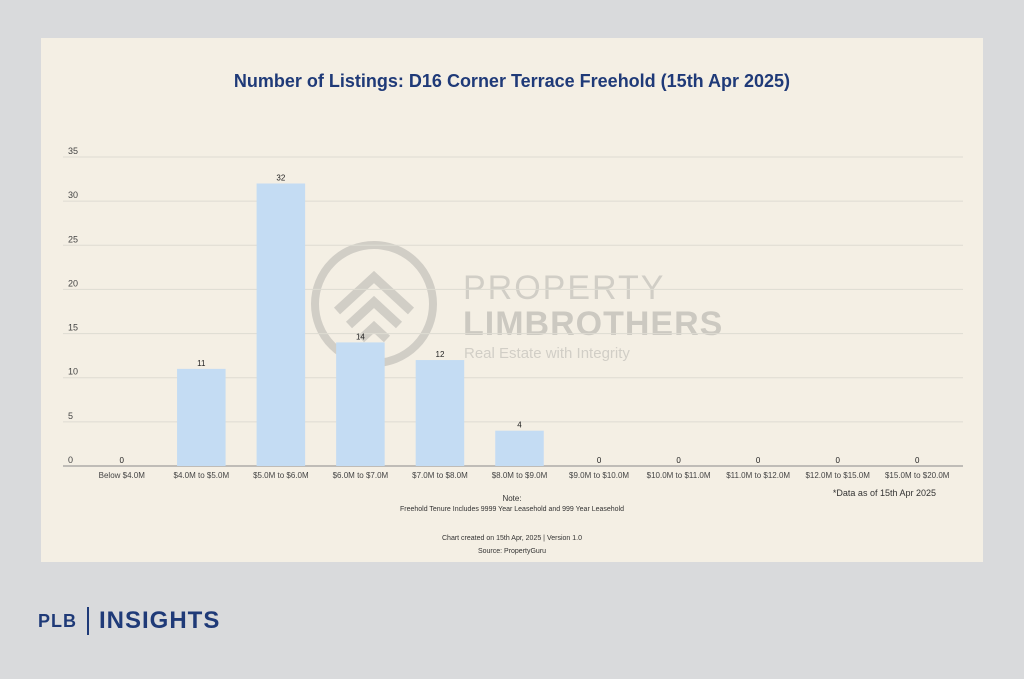 Image resolution: width=1024 pixels, height=679 pixels. I want to click on x-tick-label: $9.0M to $10.0M, so click(599, 475).